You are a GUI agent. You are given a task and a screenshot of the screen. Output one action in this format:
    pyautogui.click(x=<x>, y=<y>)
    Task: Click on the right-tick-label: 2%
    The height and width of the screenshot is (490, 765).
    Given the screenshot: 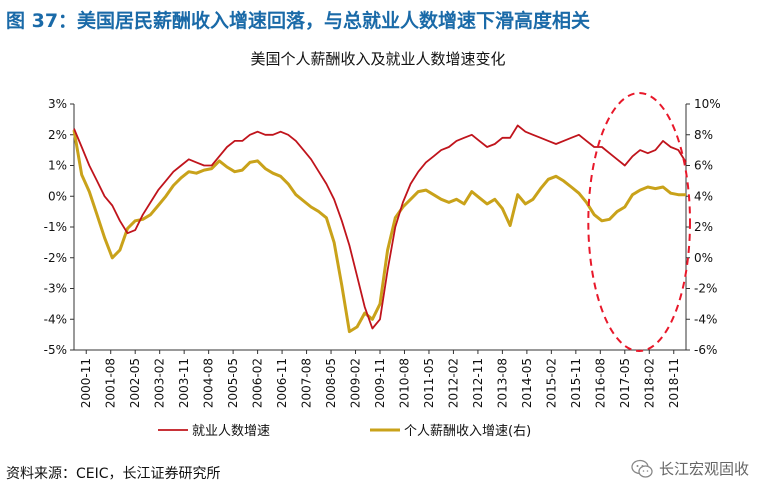 What is the action you would take?
    pyautogui.click(x=703, y=227)
    